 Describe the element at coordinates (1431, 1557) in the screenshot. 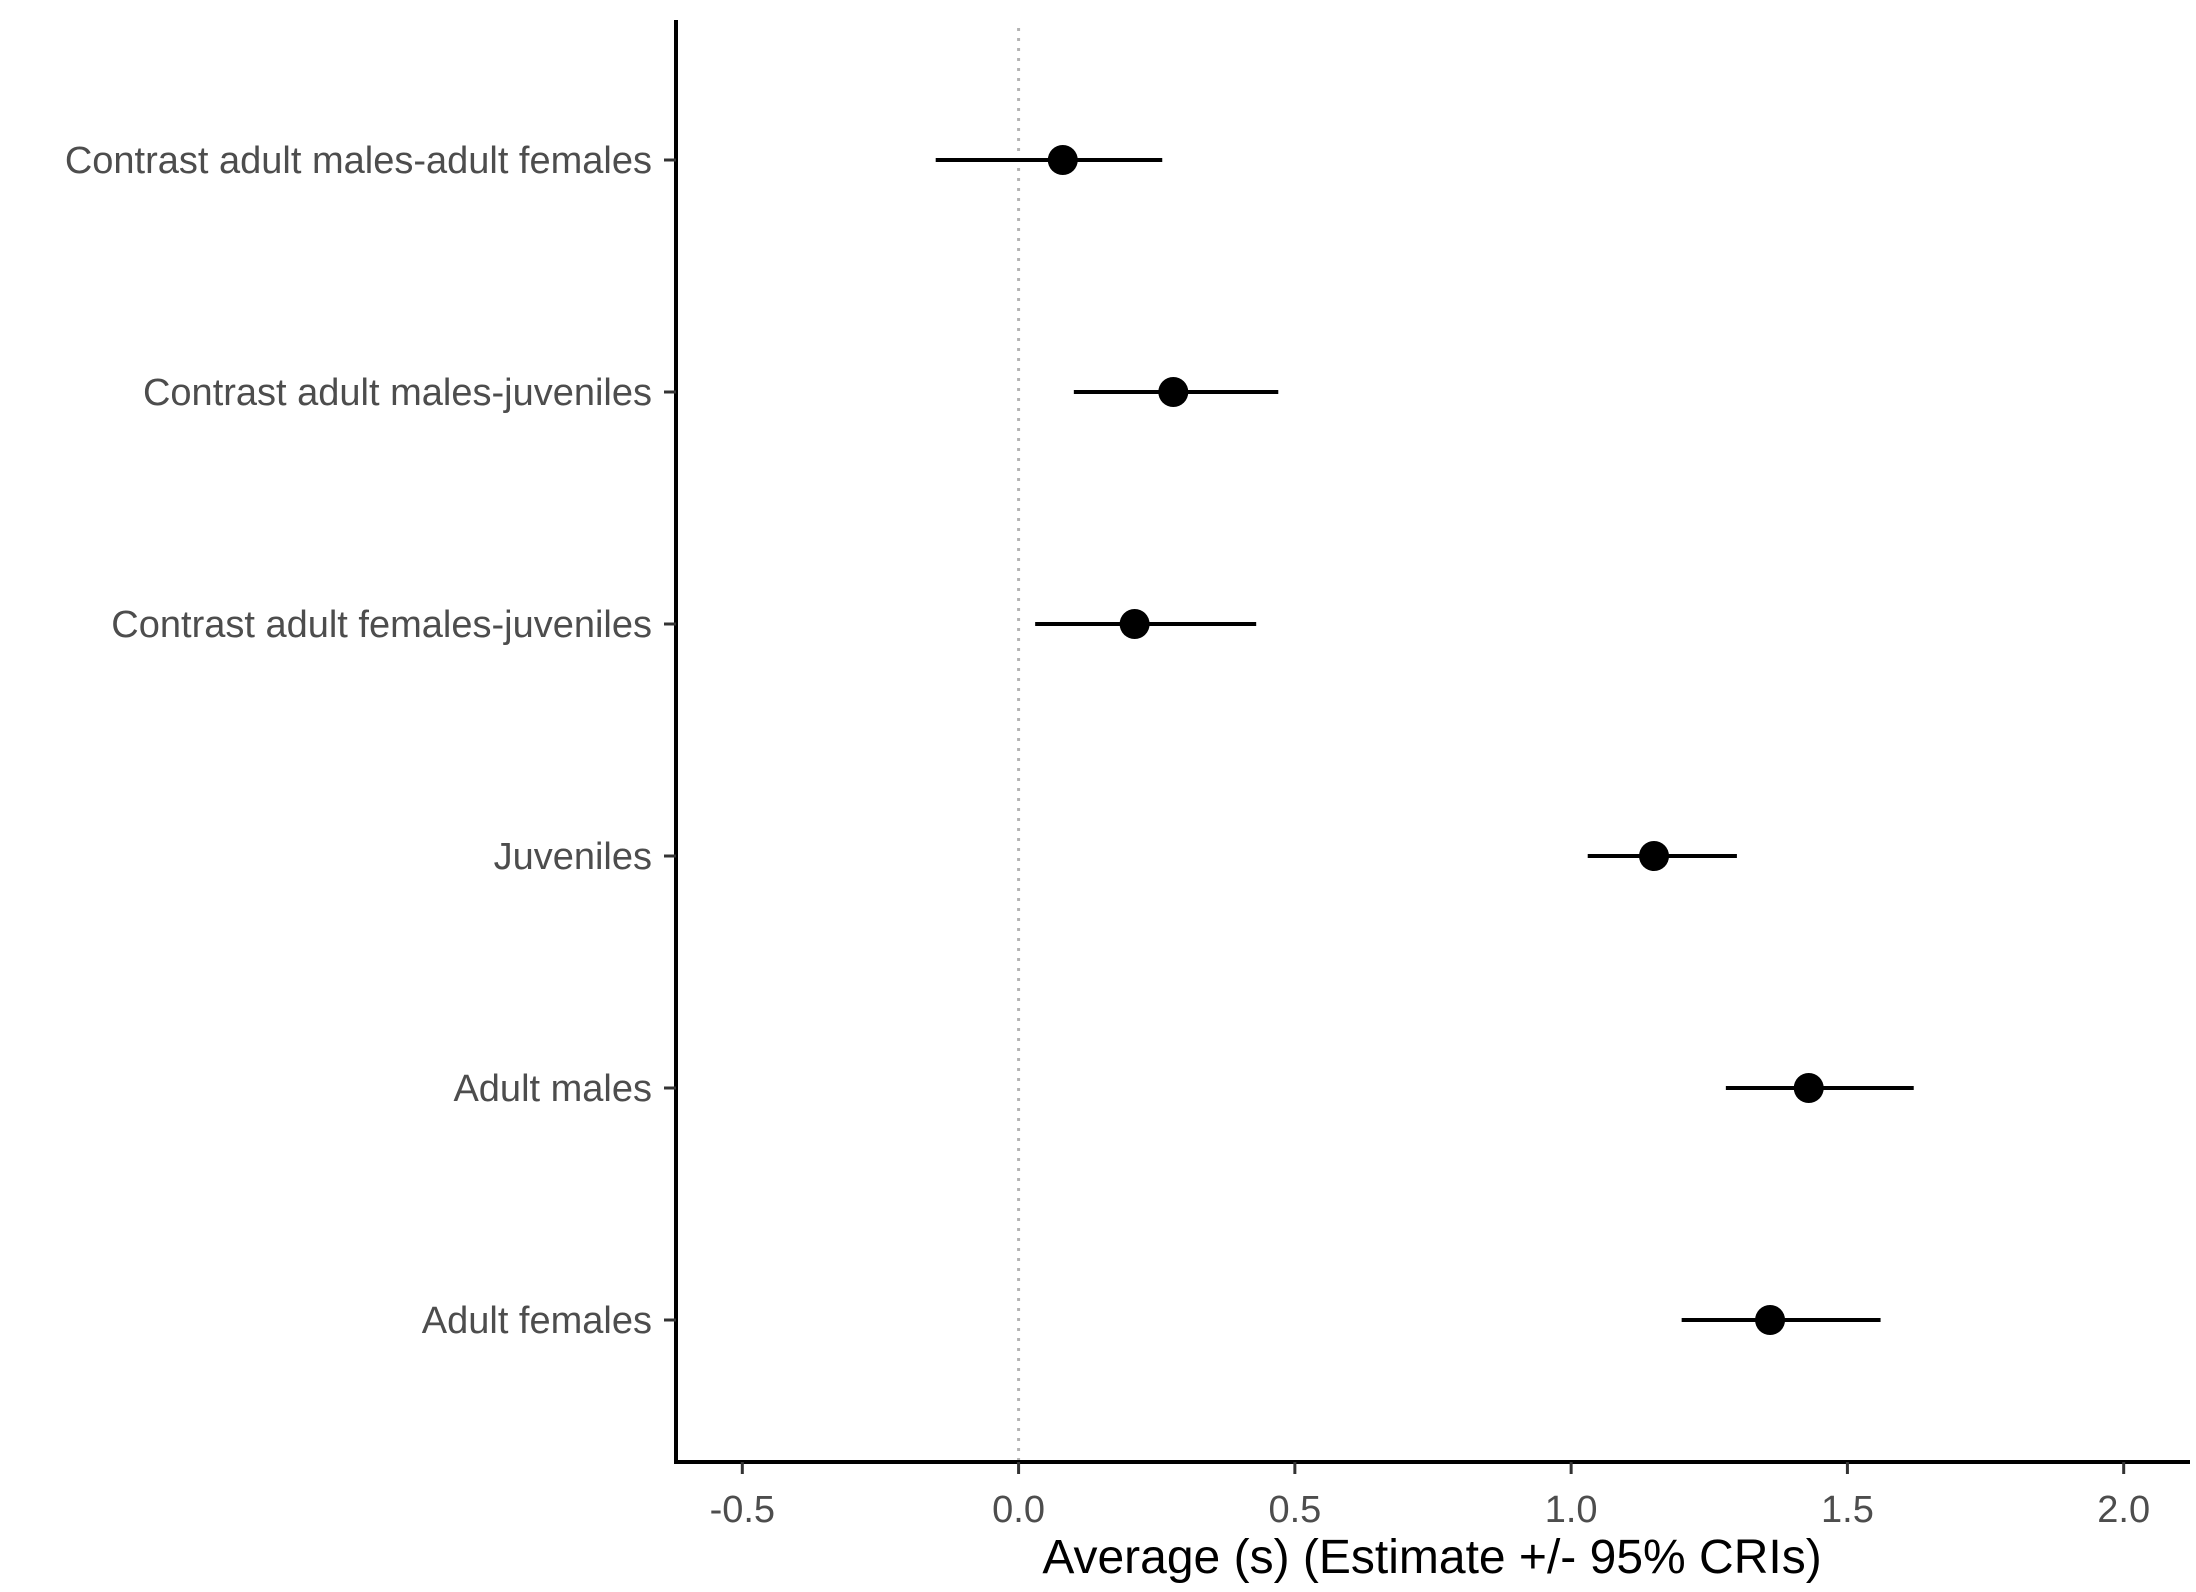

I see `x-axis-title: Average (s) (Estimate +/- 95% CRIs)` at that location.